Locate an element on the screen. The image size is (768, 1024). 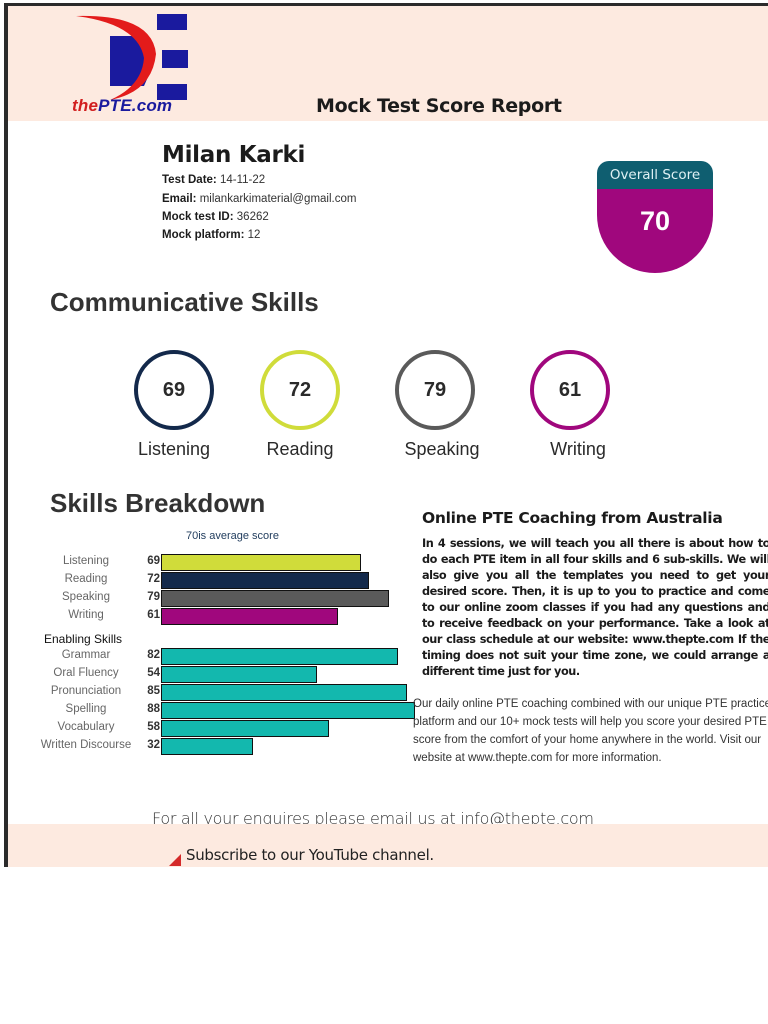
email: Email: milankarkimaterial@gmail.com is located at coordinates (259, 199).